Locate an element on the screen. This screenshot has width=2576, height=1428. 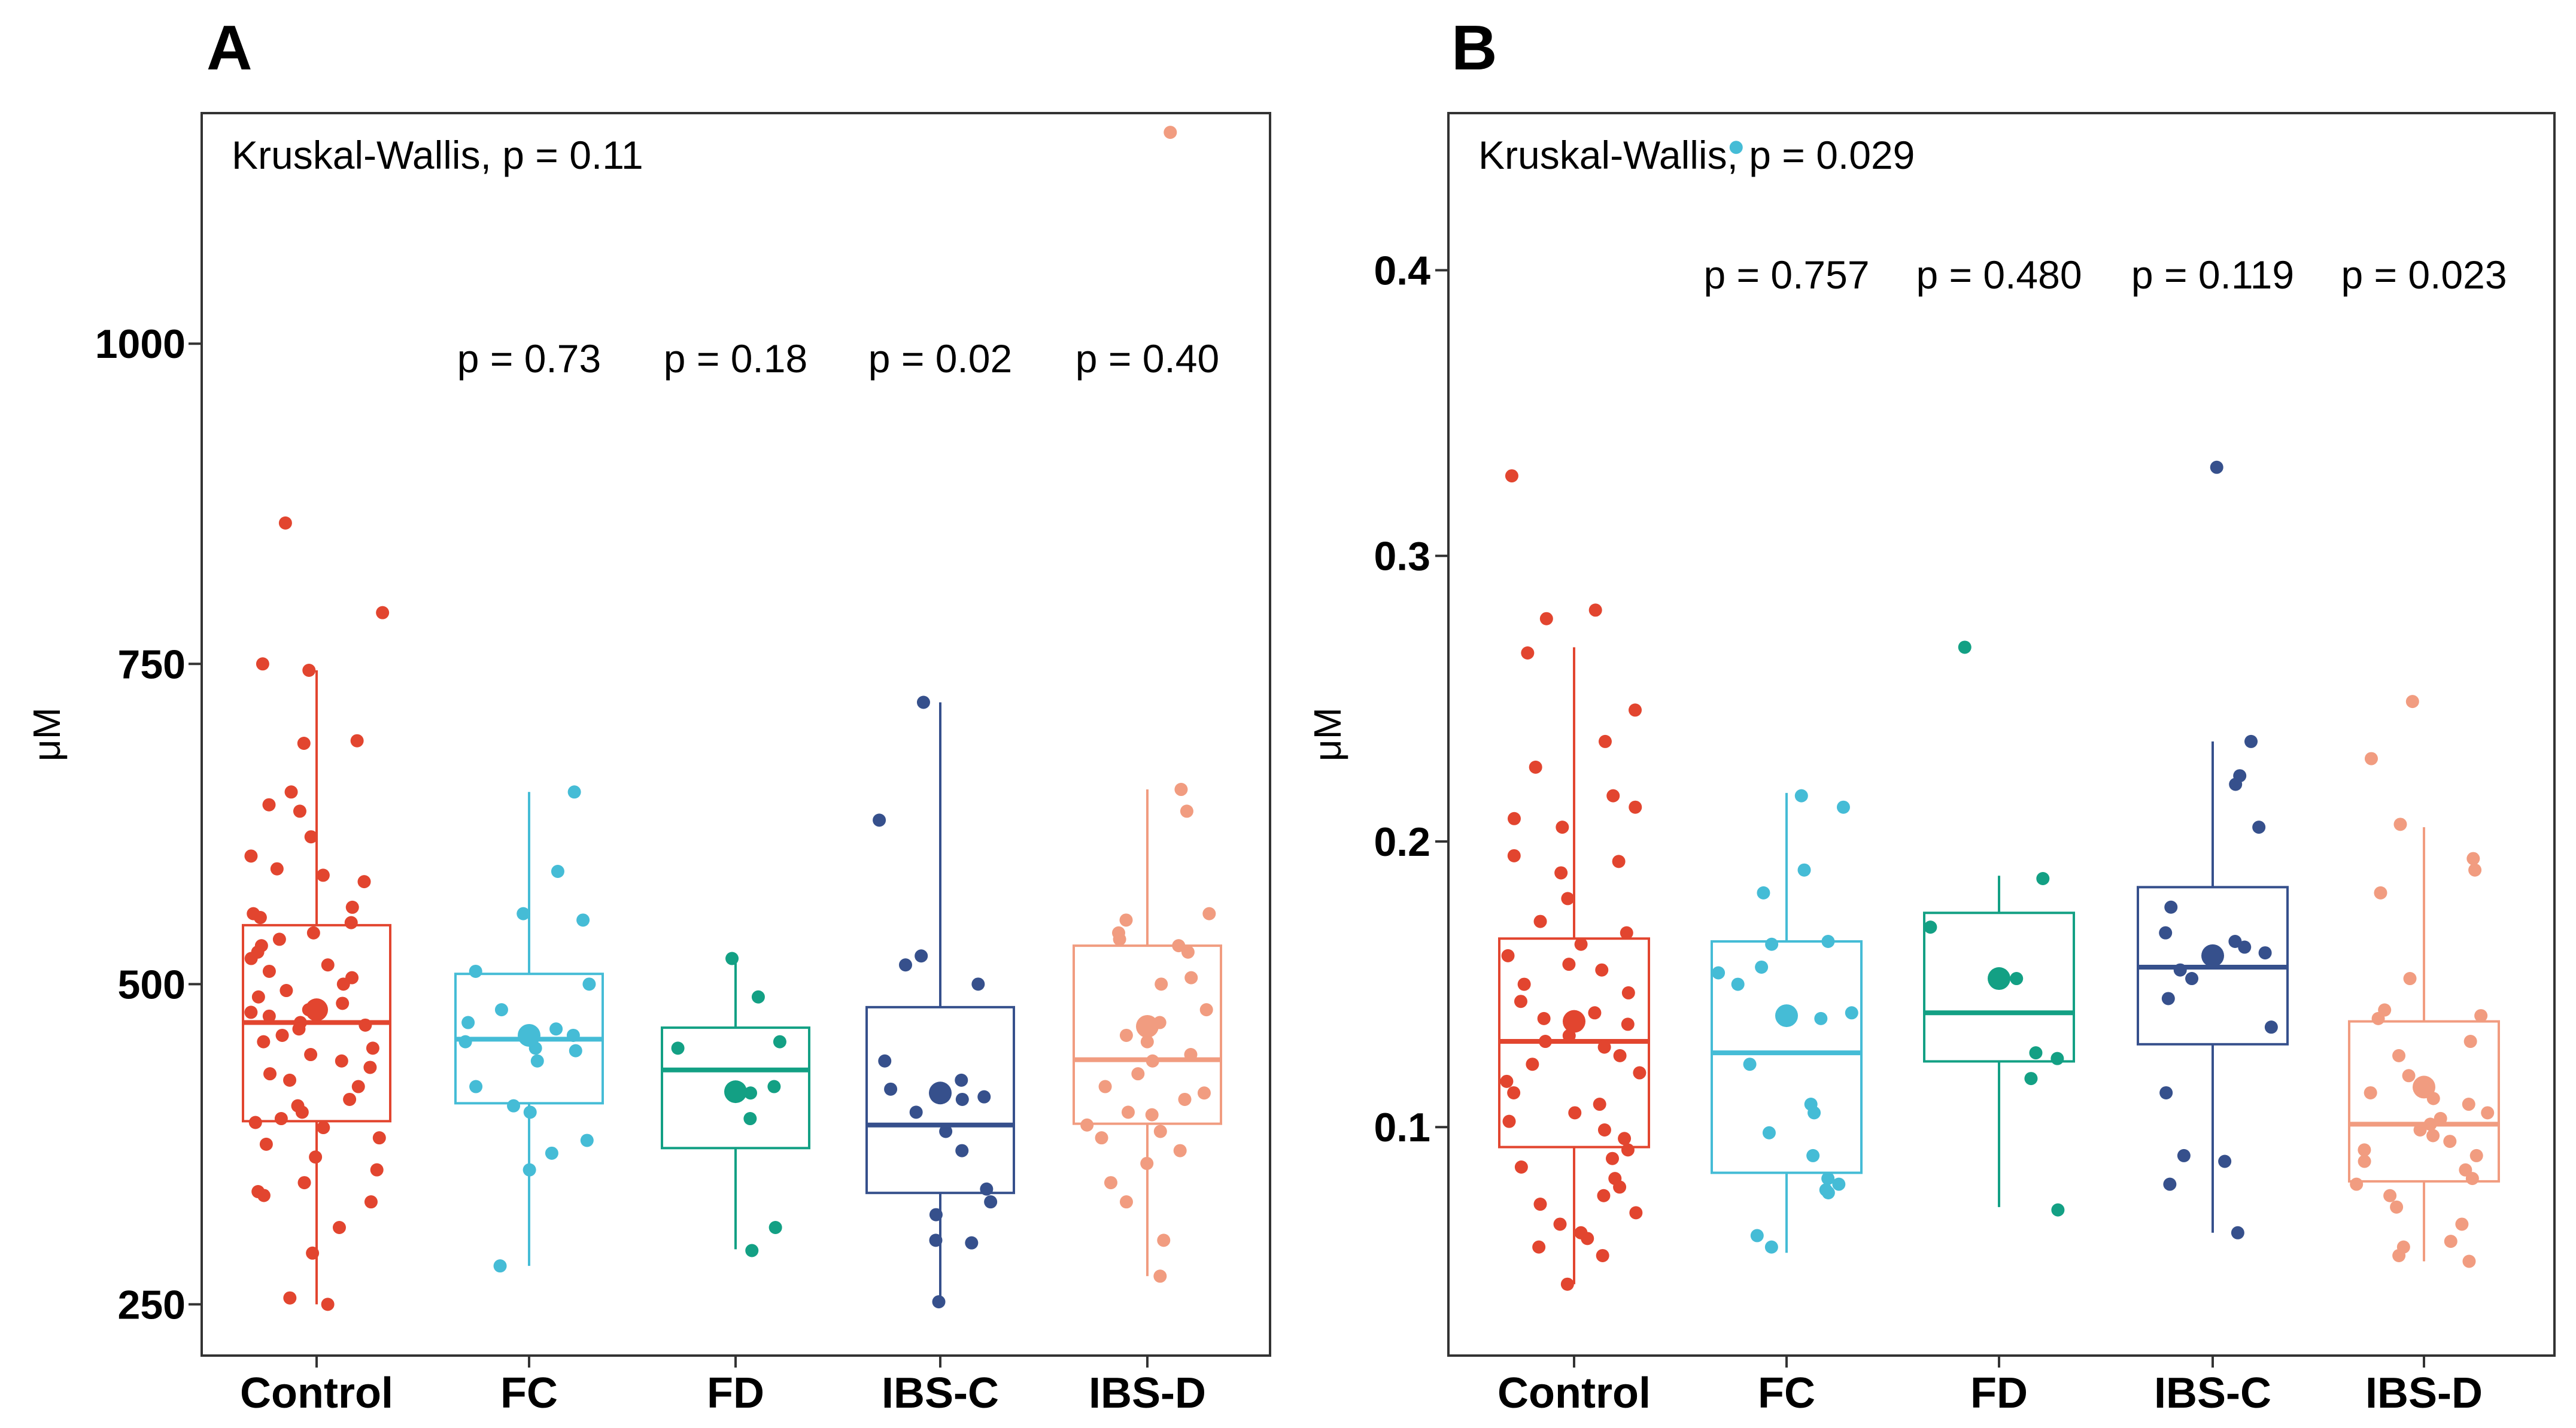
p-value-label: p = 0.18 is located at coordinates (735, 359).